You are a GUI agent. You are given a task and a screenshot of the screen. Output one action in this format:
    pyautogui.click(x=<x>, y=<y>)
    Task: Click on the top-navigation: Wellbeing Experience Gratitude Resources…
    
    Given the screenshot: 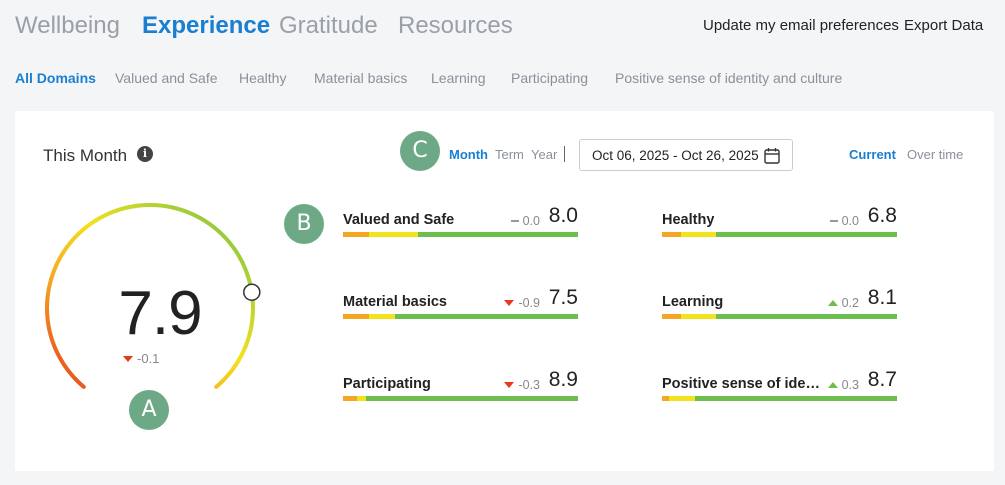 What is the action you would take?
    pyautogui.click(x=502, y=29)
    